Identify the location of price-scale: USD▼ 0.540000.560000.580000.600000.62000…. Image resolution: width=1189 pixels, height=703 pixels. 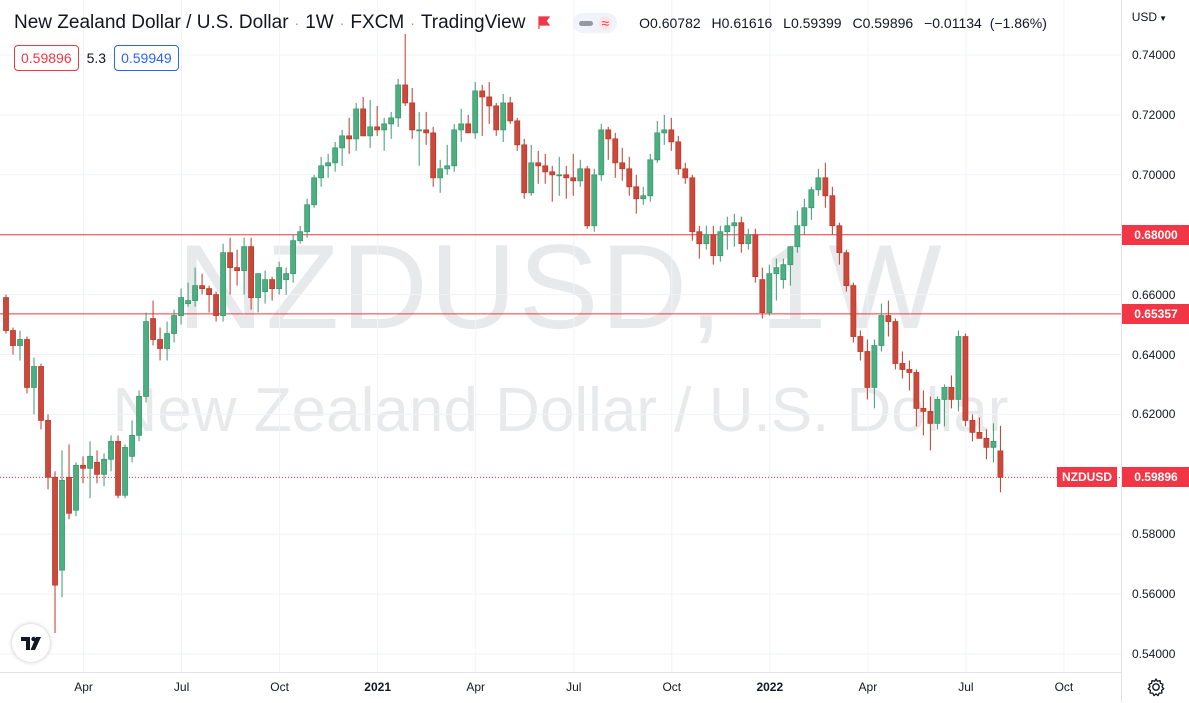
(1155, 351).